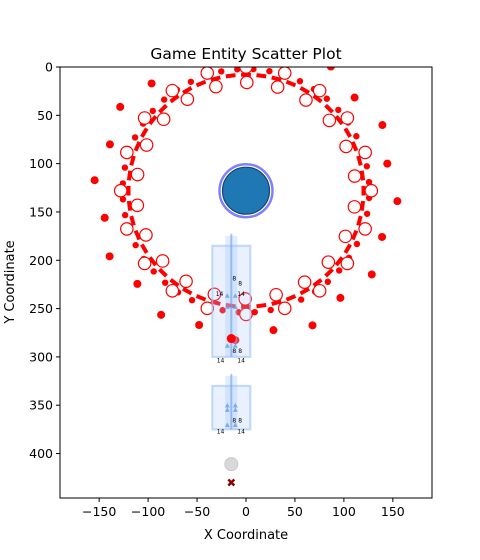 This screenshot has width=480, height=560. Describe the element at coordinates (231, 339) in the screenshot. I see `inner-red-dot` at that location.